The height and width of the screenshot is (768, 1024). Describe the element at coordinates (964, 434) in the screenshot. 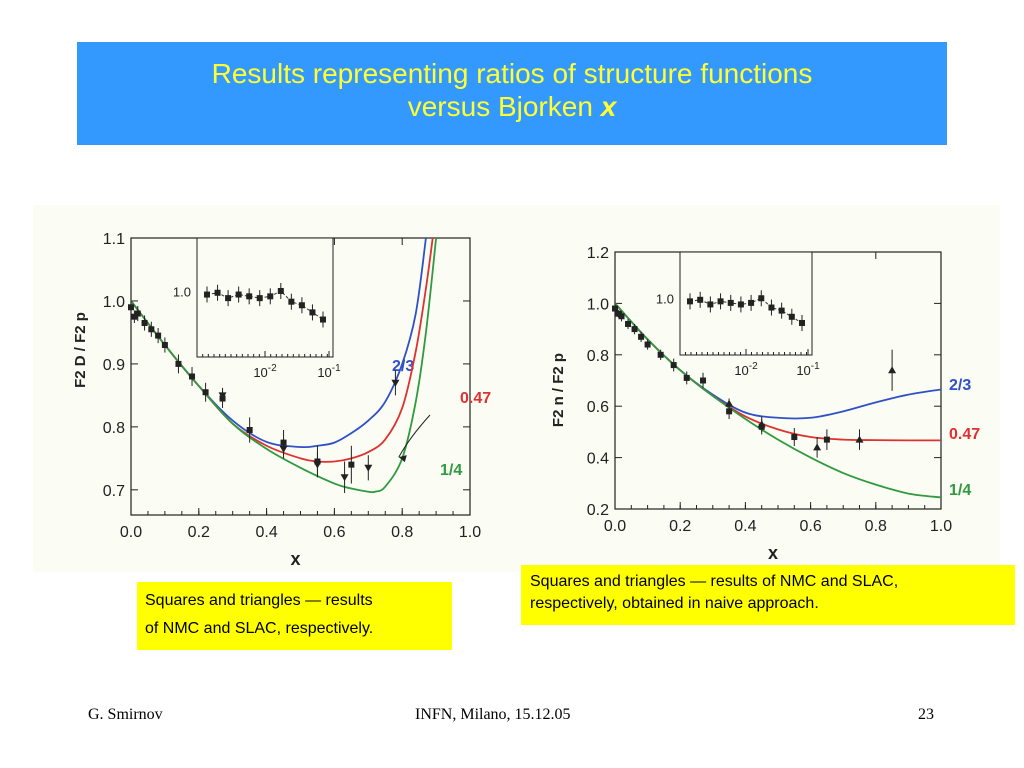

I see `chart2-series-label: 0.47` at that location.